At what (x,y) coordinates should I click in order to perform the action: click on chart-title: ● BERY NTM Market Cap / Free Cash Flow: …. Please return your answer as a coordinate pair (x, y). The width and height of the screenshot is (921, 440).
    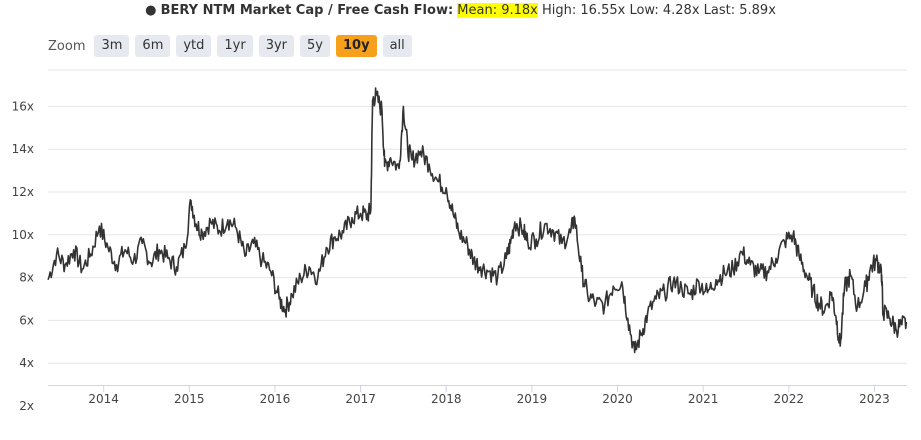
    Looking at the image, I should click on (460, 10).